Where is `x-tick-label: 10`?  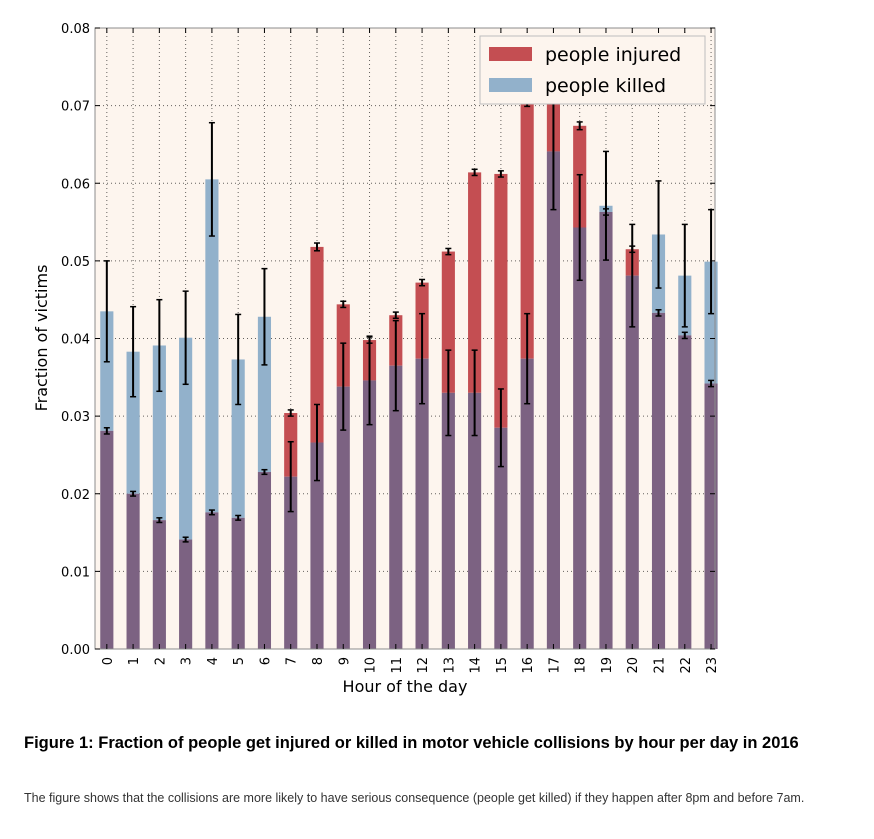 x-tick-label: 10 is located at coordinates (371, 665).